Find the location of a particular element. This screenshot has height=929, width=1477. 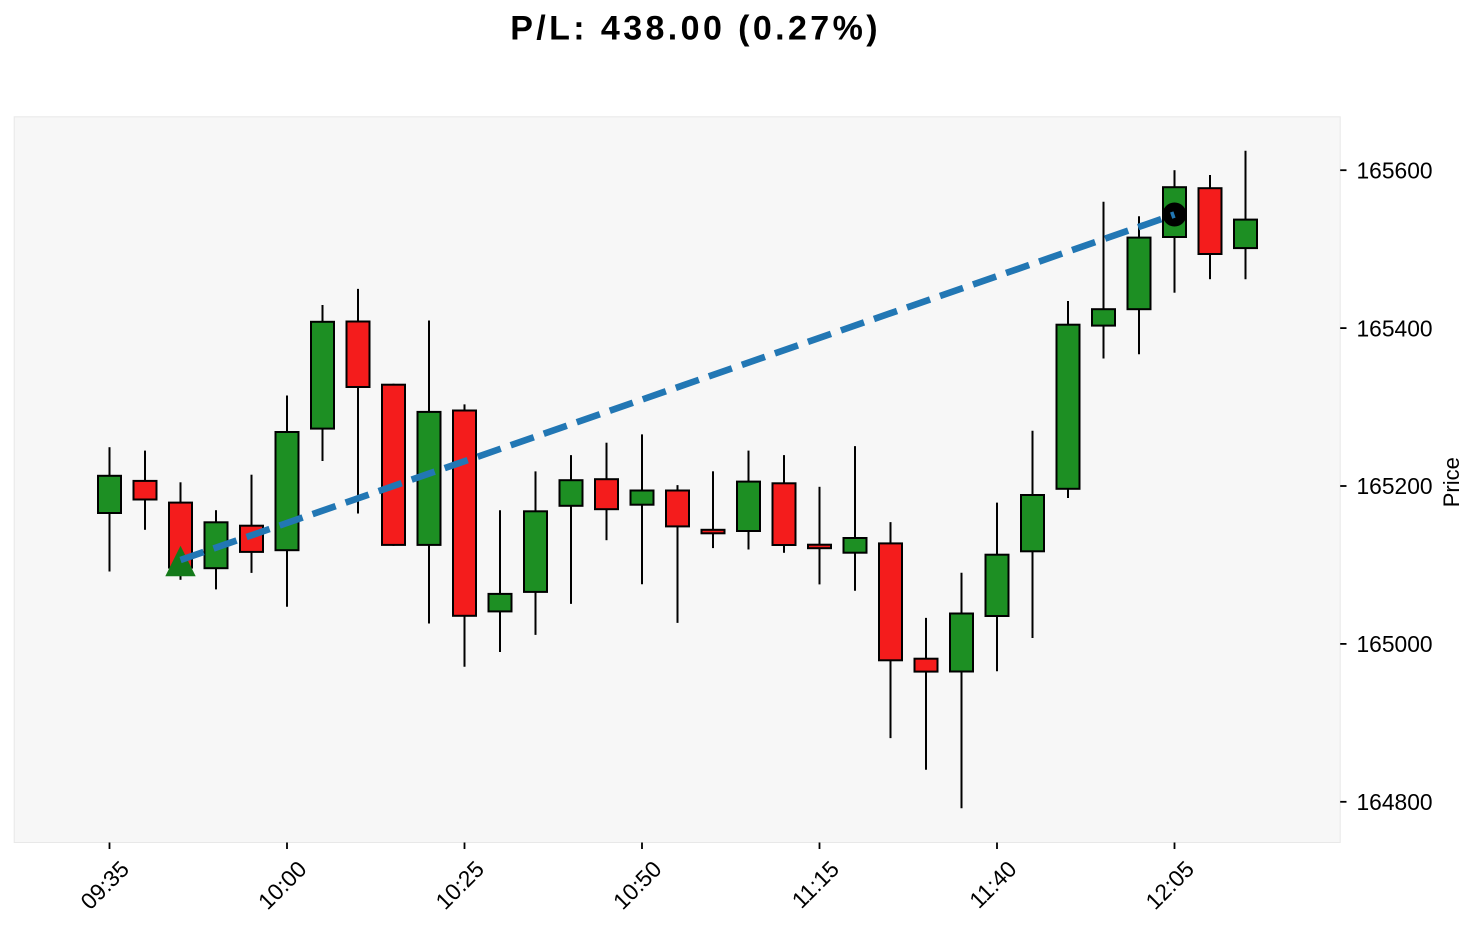

svg-text: 165400 is located at coordinates (1395, 328).